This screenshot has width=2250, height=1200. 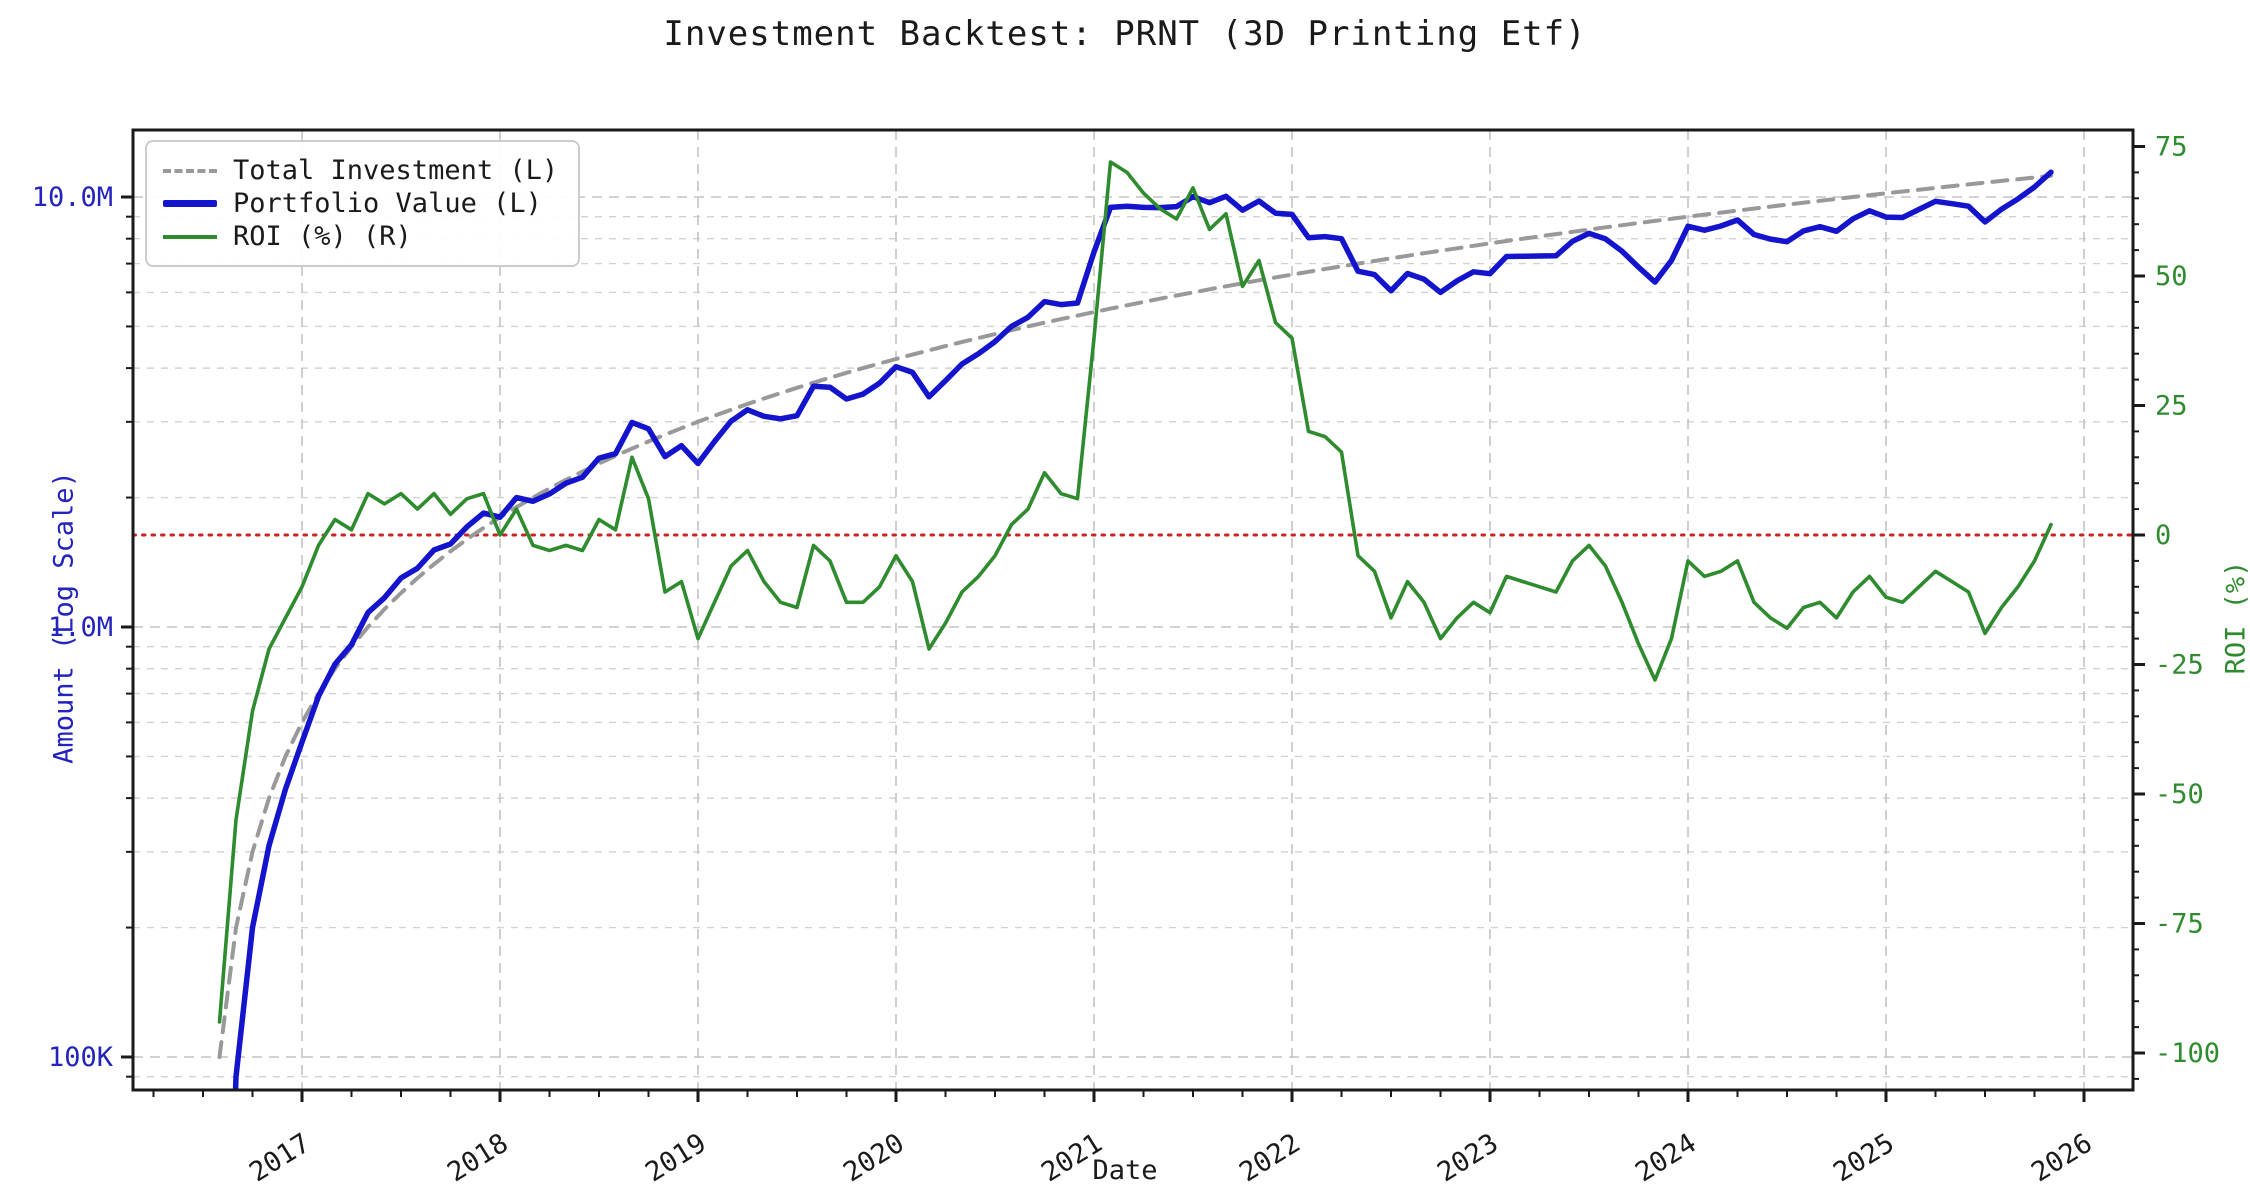 I want to click on y-right-tick-label: -75, so click(x=2179, y=924).